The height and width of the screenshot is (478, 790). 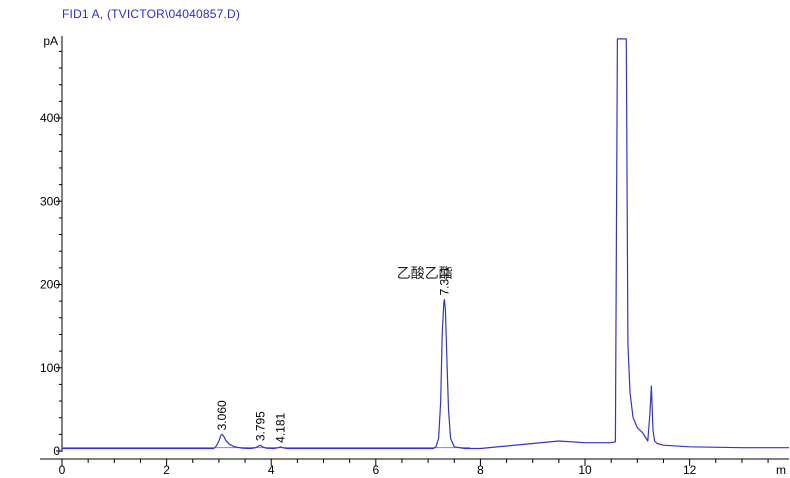 What do you see at coordinates (50, 368) in the screenshot?
I see `y-tick-label: 100` at bounding box center [50, 368].